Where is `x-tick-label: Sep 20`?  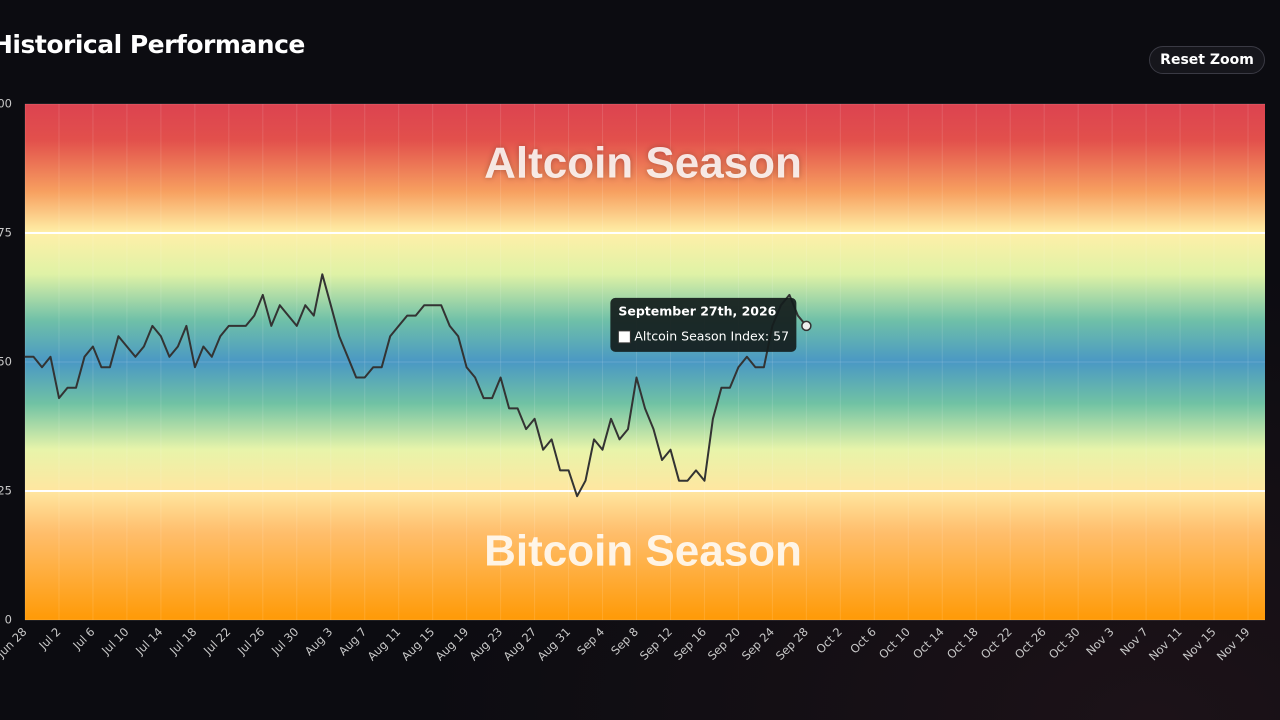 x-tick-label: Sep 20 is located at coordinates (724, 644).